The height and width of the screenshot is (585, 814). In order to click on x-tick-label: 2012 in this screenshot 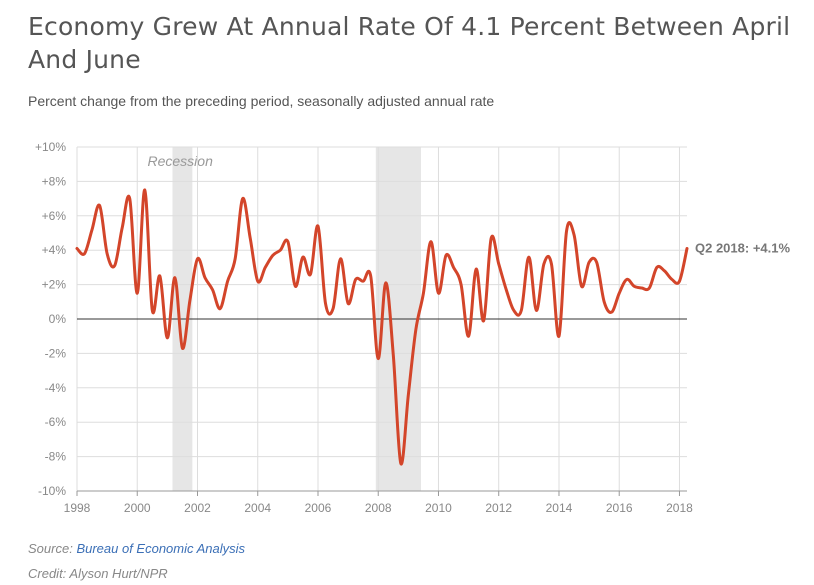, I will do `click(498, 508)`.